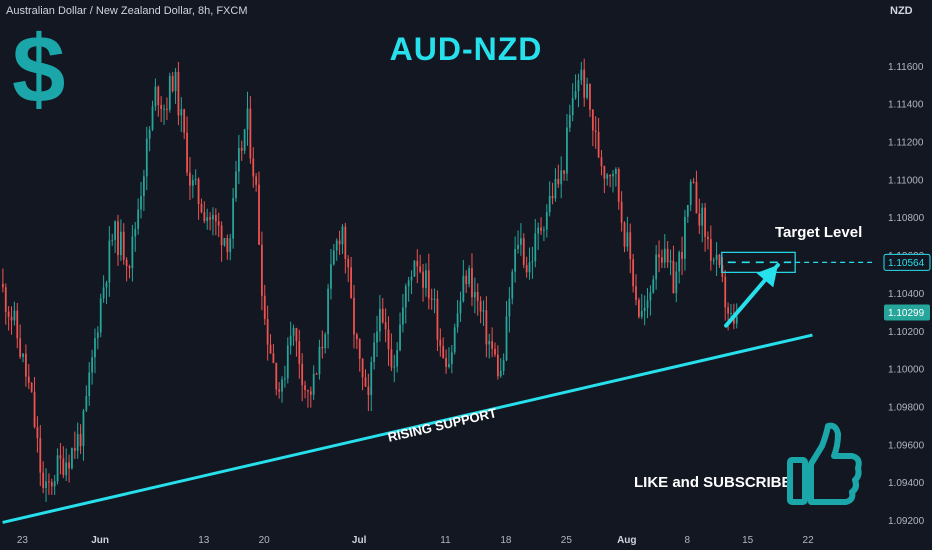 The height and width of the screenshot is (550, 932). Describe the element at coordinates (204, 540) in the screenshot. I see `time-tick-label: 13` at that location.